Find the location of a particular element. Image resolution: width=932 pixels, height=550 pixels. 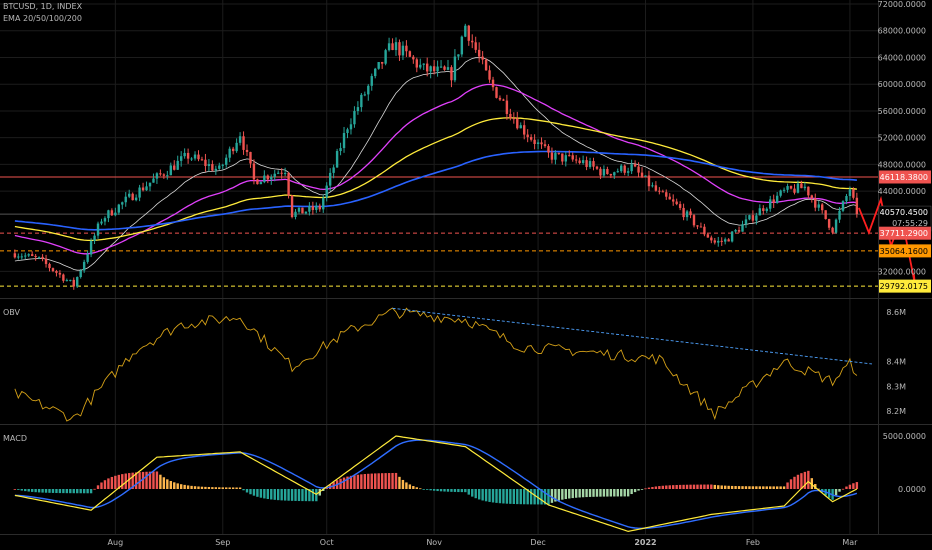

obv-tick-label: 8.4M is located at coordinates (896, 362).